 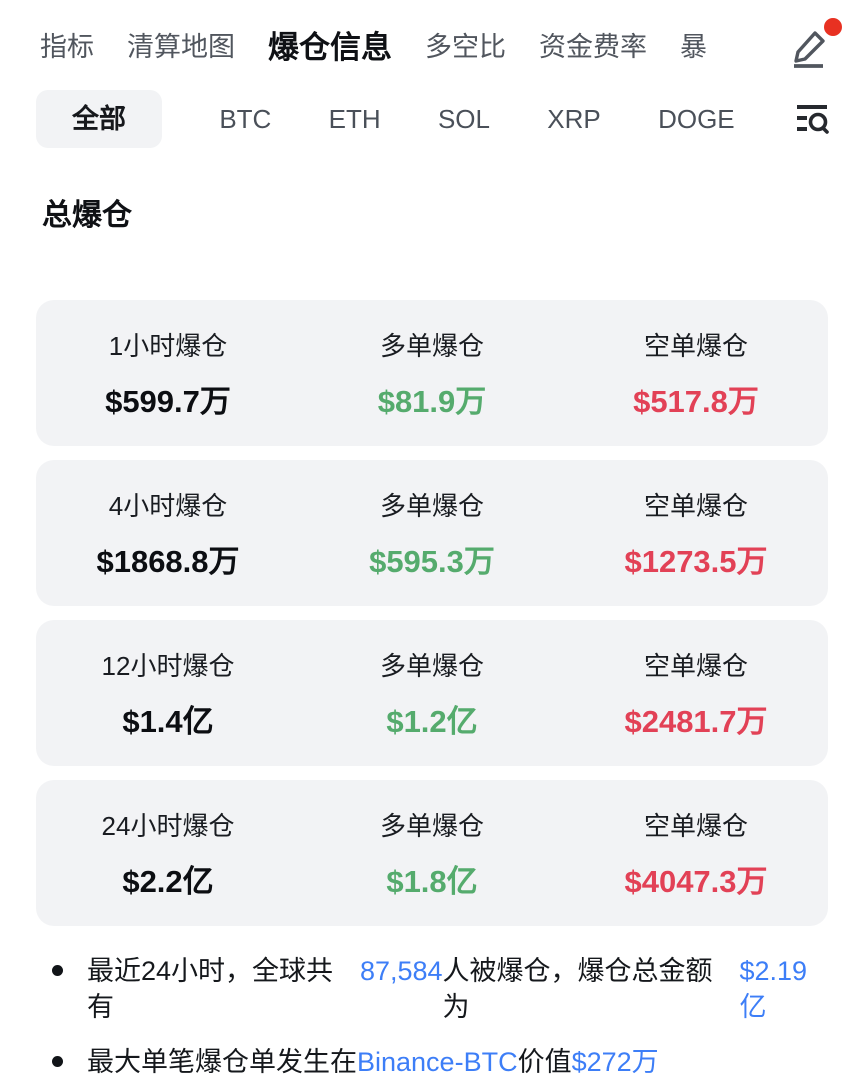 I want to click on long-cell: 多单爆仓 $81.9万, so click(x=432, y=373).